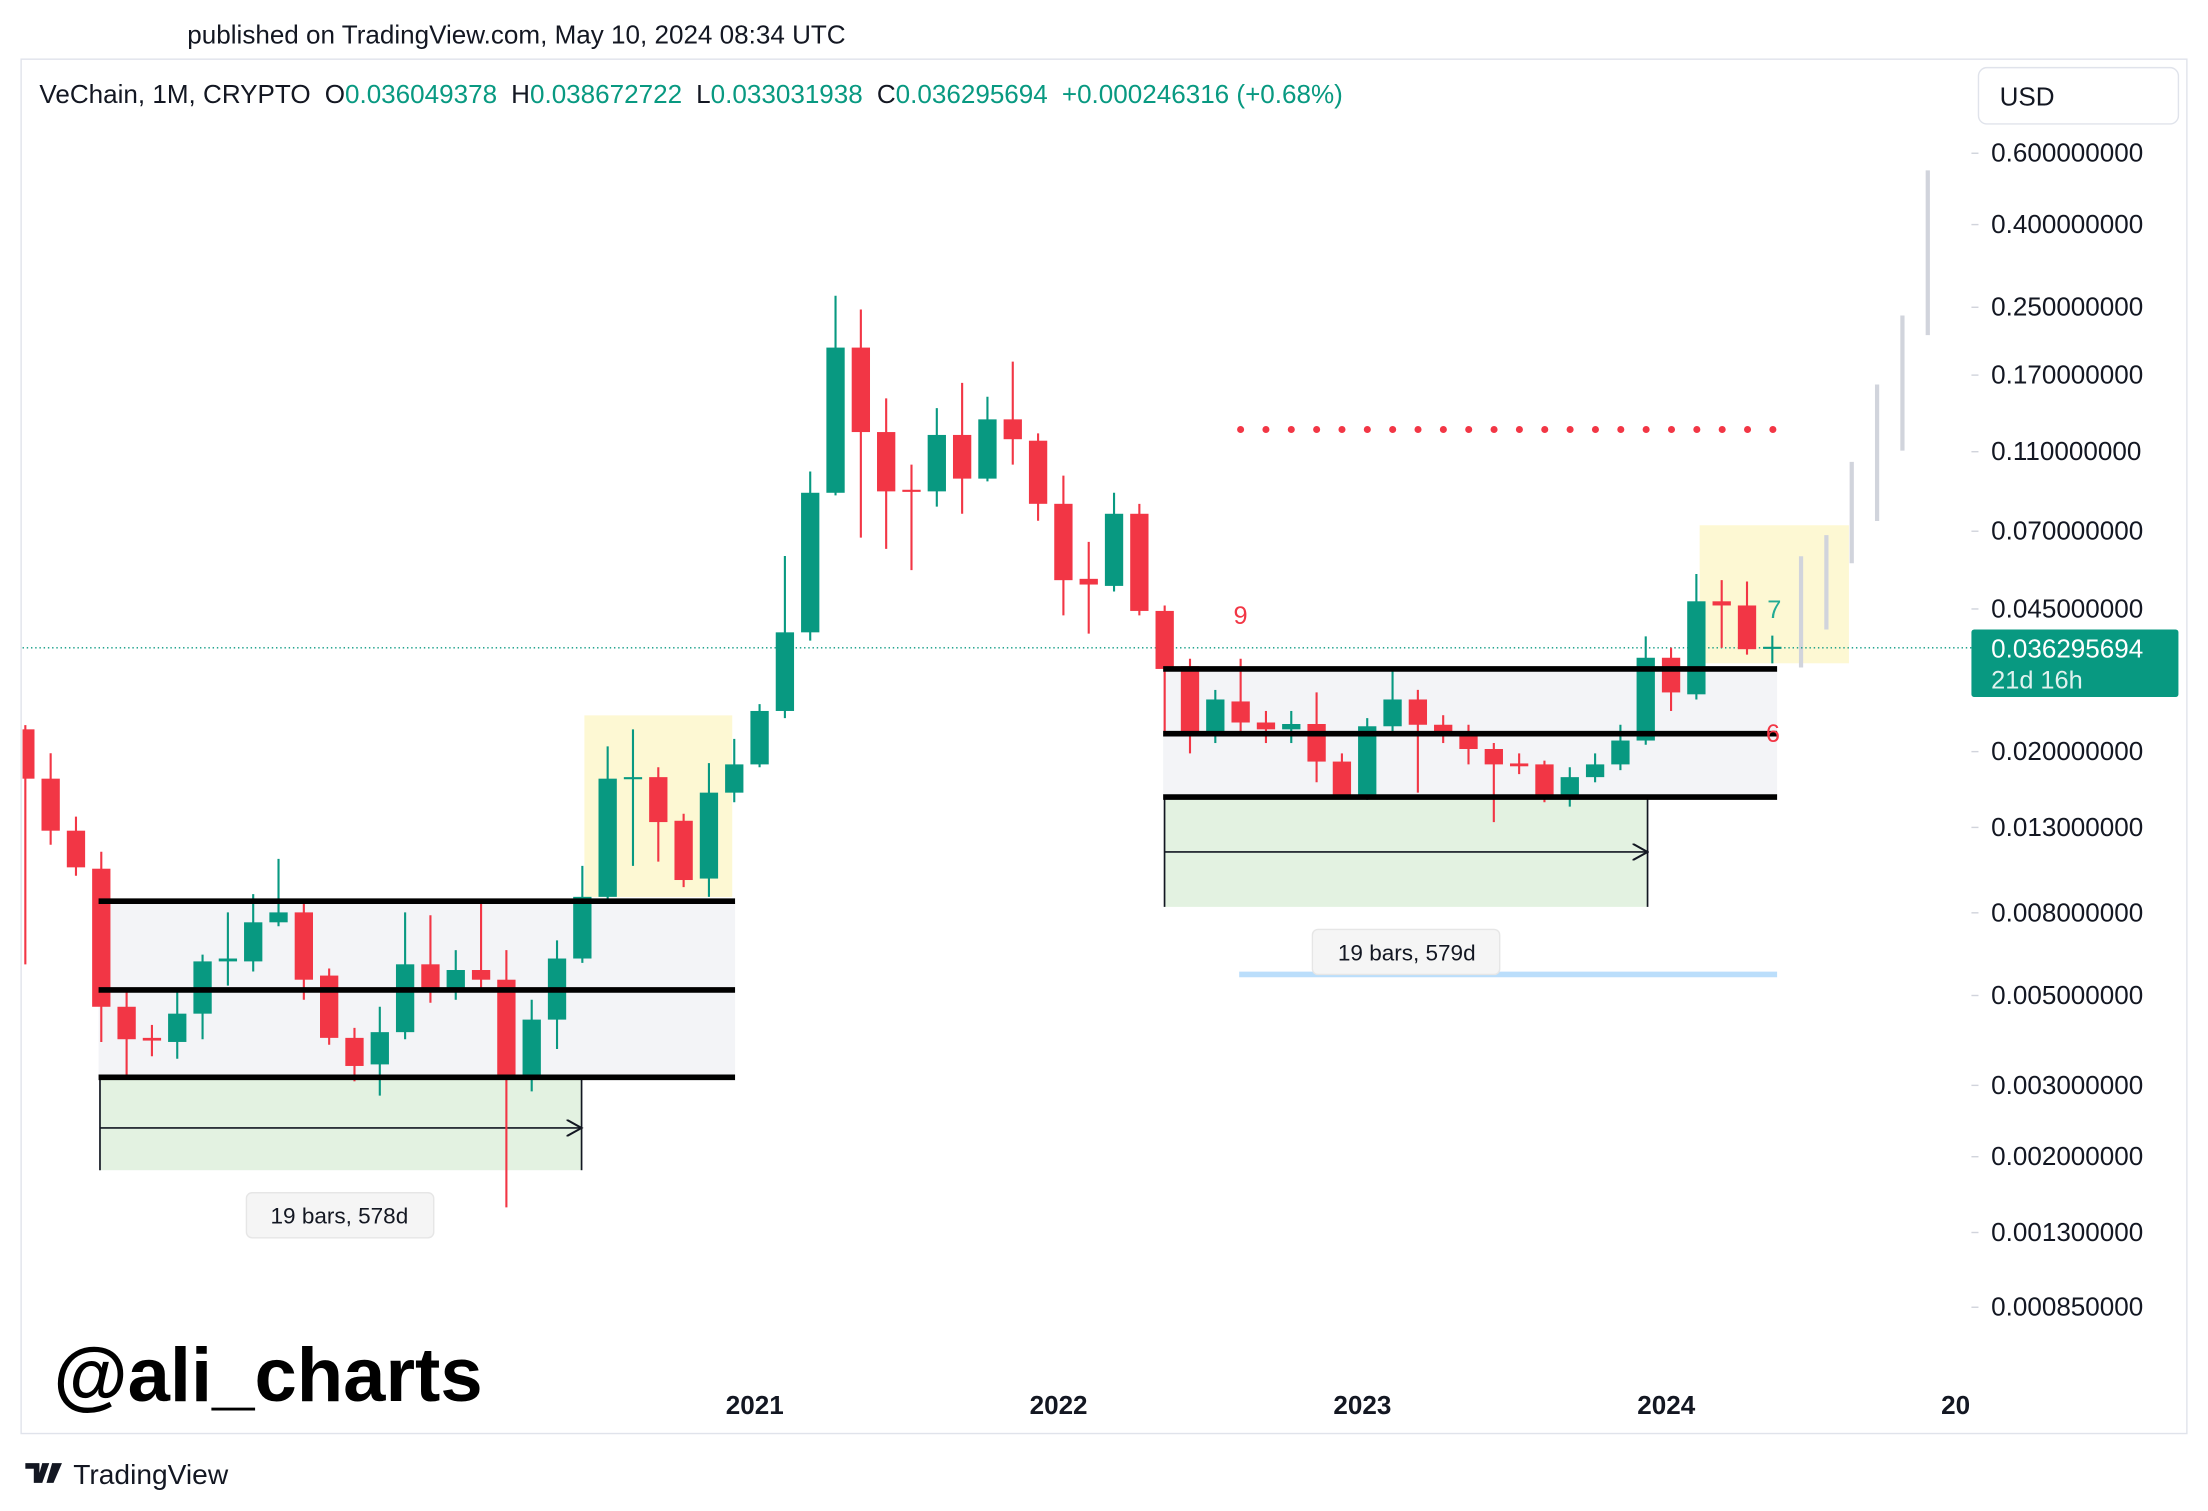 This screenshot has width=2208, height=1511. I want to click on highlight-box, so click(1774, 594).